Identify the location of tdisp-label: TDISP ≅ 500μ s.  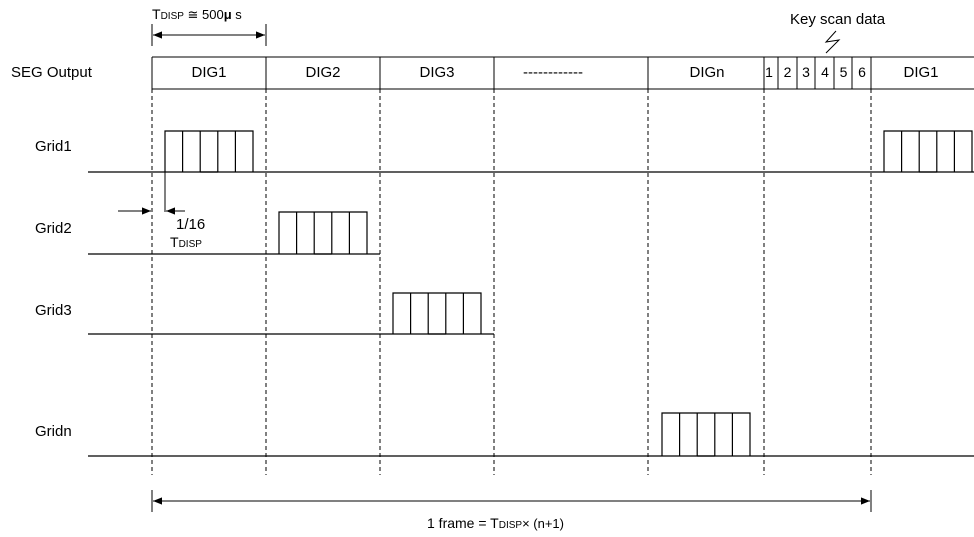
(197, 14).